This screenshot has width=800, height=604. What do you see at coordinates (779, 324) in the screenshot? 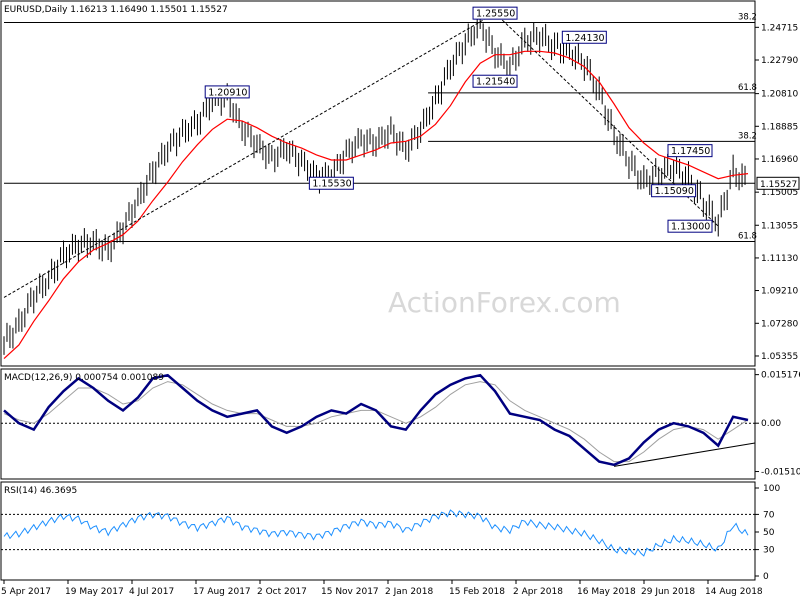
I see `price-y-label: 1.07280` at bounding box center [779, 324].